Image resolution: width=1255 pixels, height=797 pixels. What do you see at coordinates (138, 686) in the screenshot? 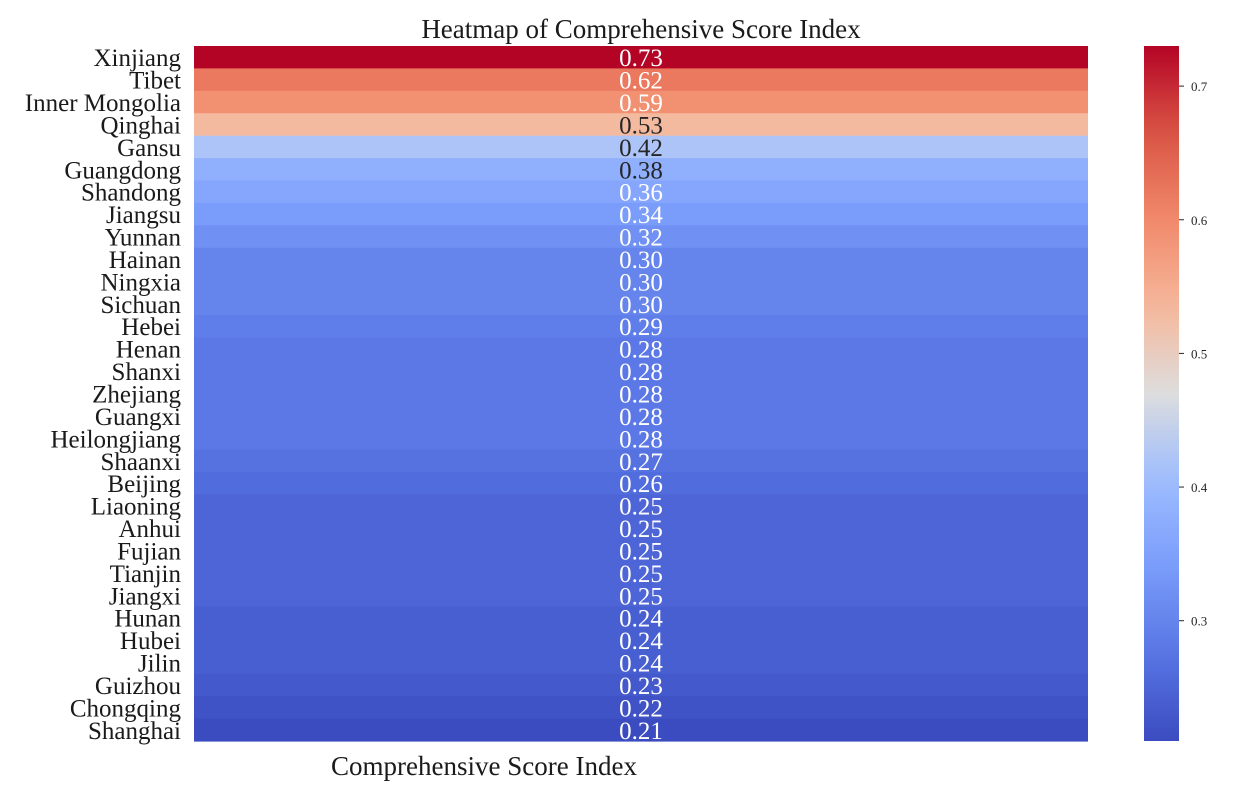
I see `row-tick-label: Guizhou` at bounding box center [138, 686].